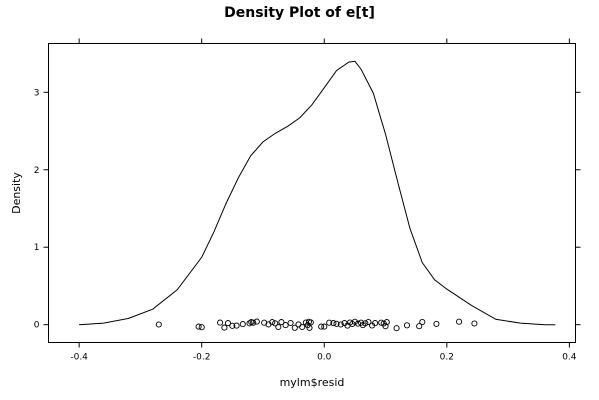  Describe the element at coordinates (37, 93) in the screenshot. I see `y-tick-label: 3` at that location.